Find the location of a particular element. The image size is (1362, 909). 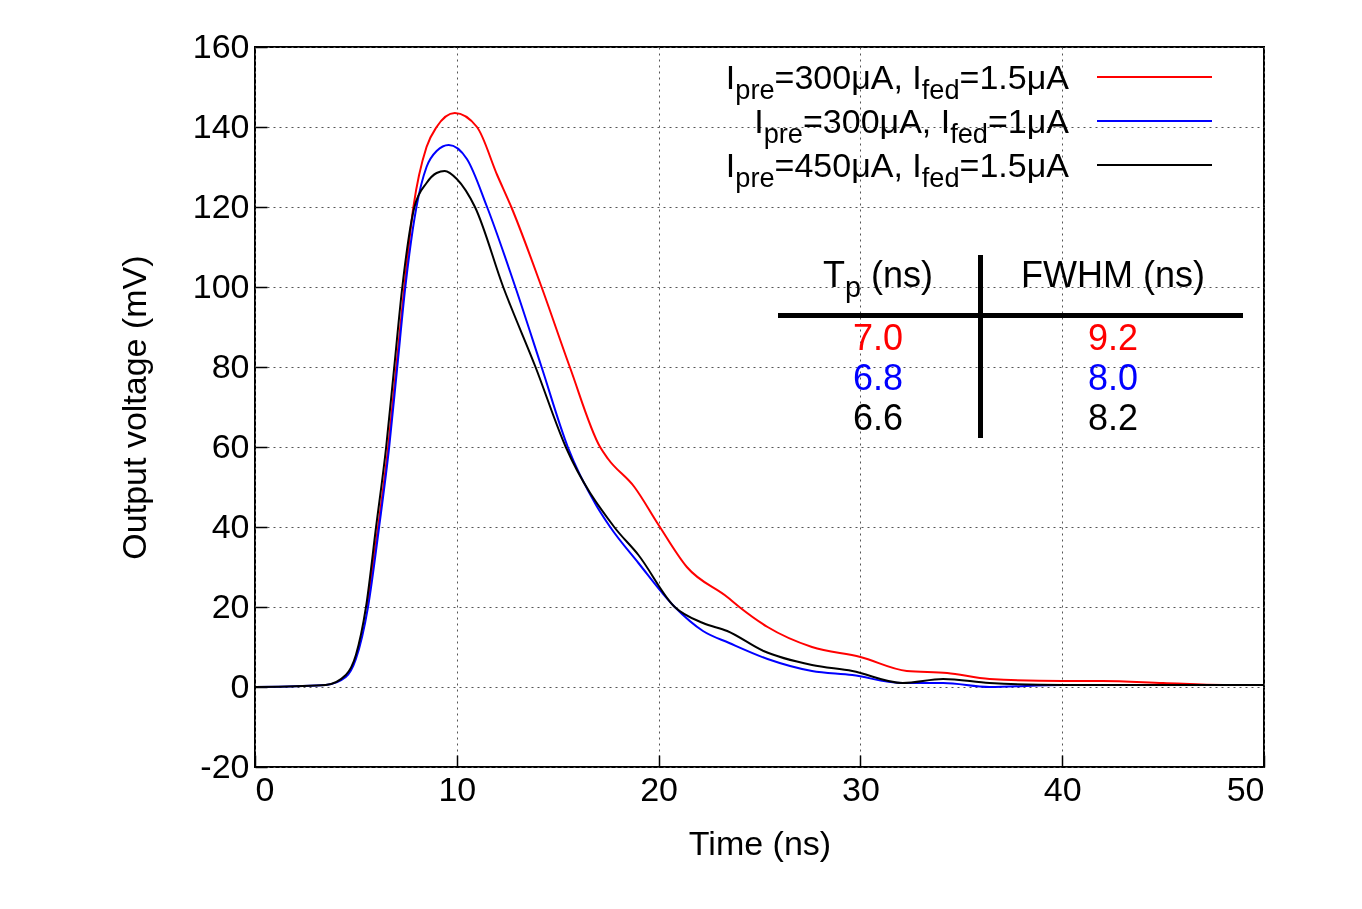

y-tick-label: 100 is located at coordinates (221, 285).